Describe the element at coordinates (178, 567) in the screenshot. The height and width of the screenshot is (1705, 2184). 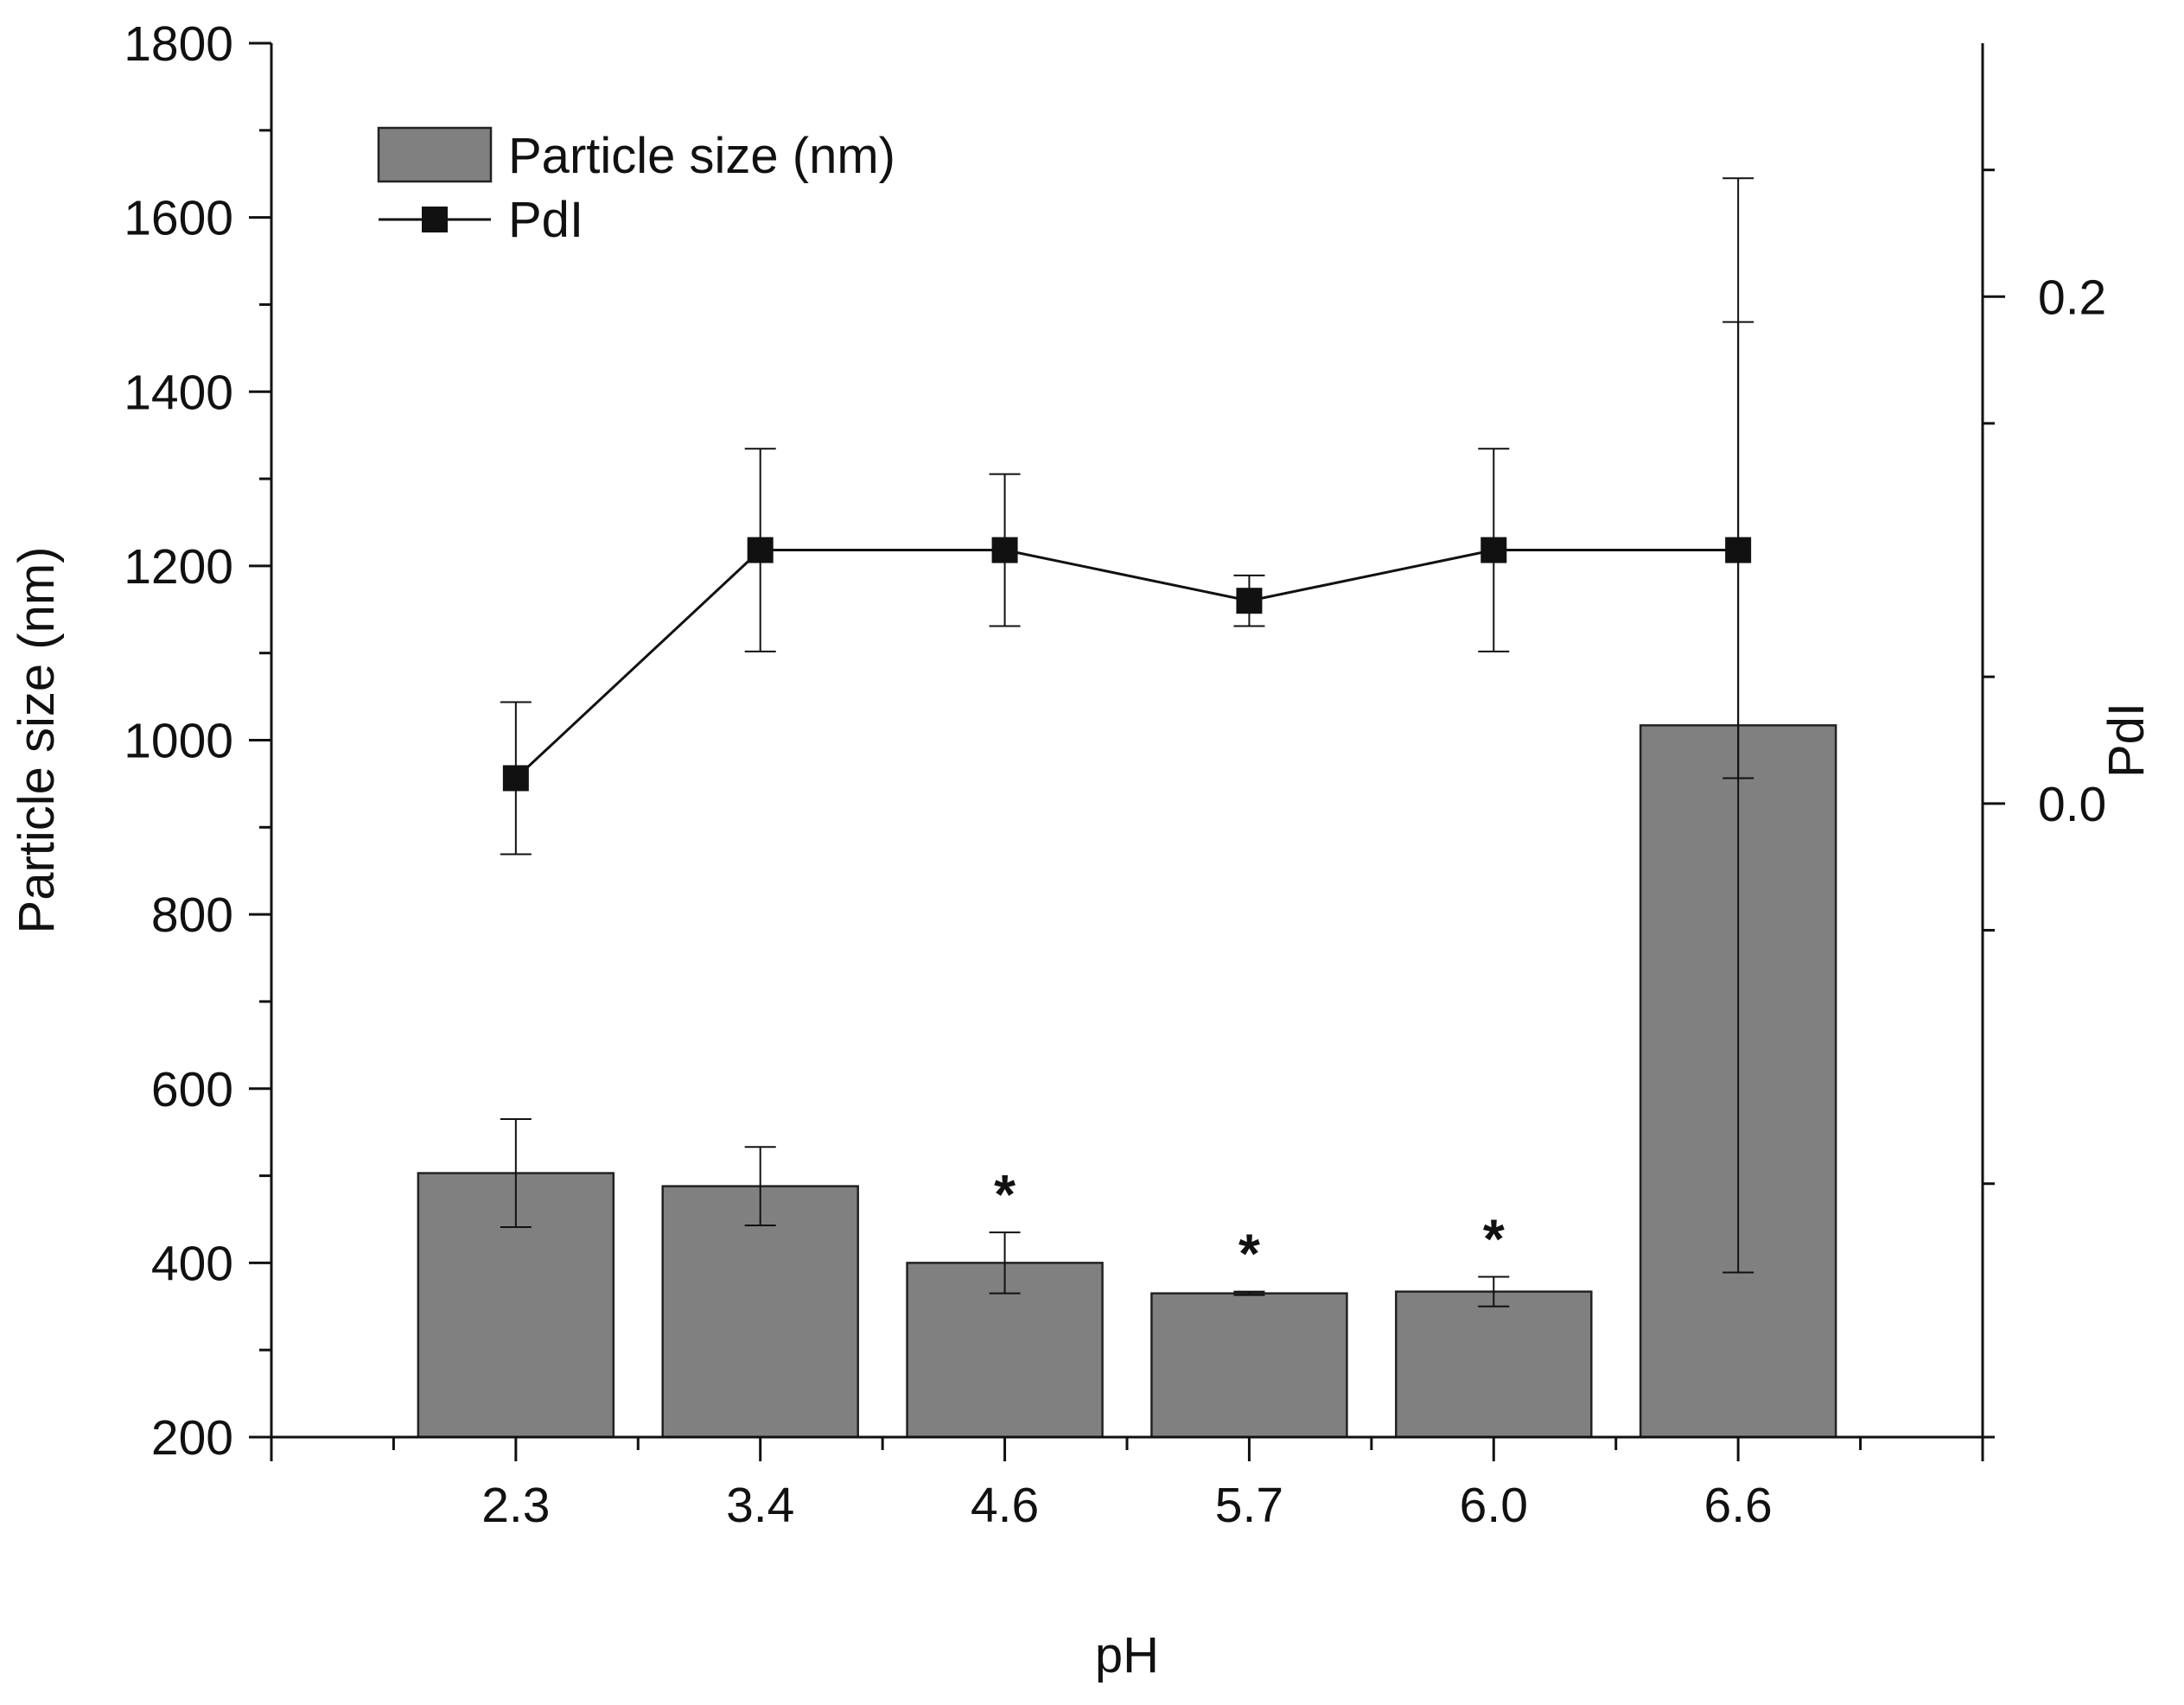
I see `y-tick-label-1200: 1200` at that location.